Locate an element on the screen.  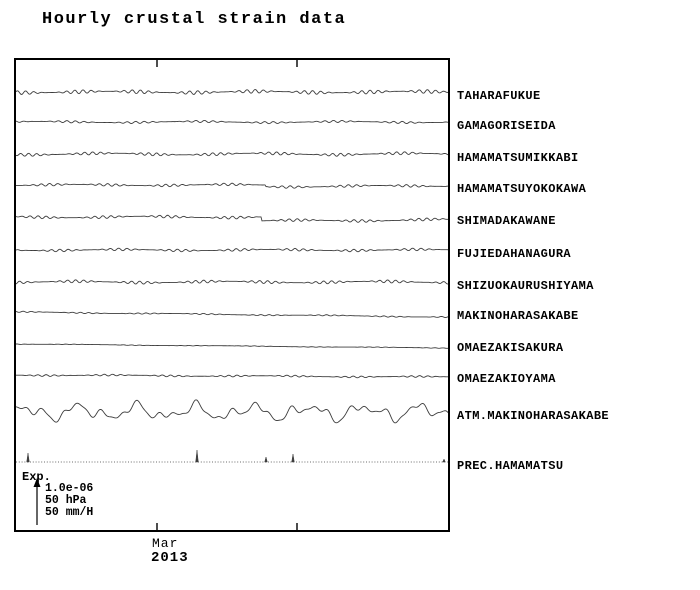
trace-label-shimadakawane: SHIMADAKAWANE is located at coordinates (506, 221).